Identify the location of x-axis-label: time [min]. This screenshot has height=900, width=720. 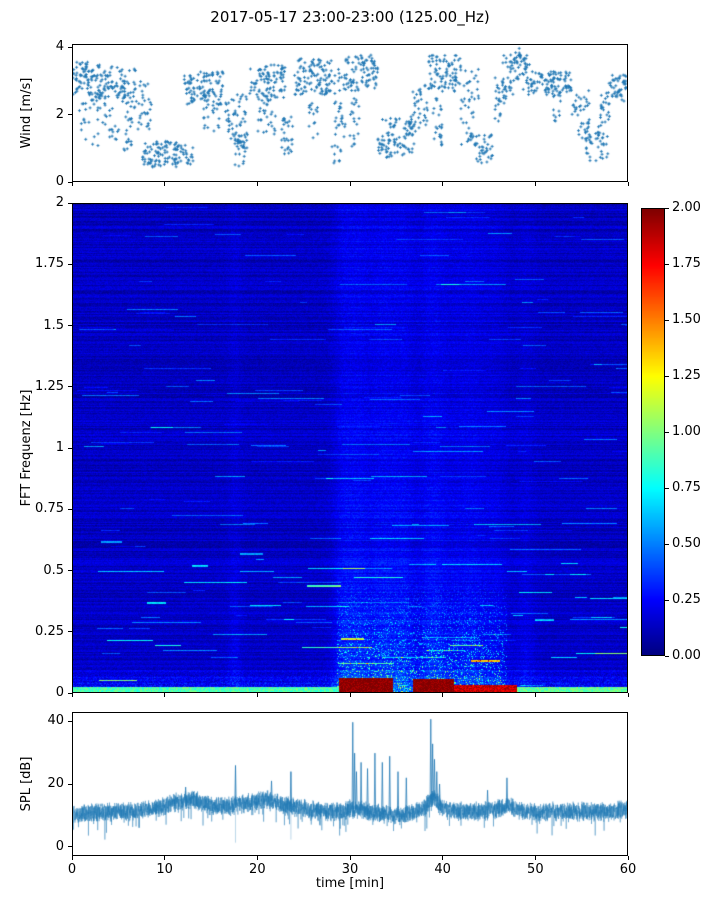
(350, 883).